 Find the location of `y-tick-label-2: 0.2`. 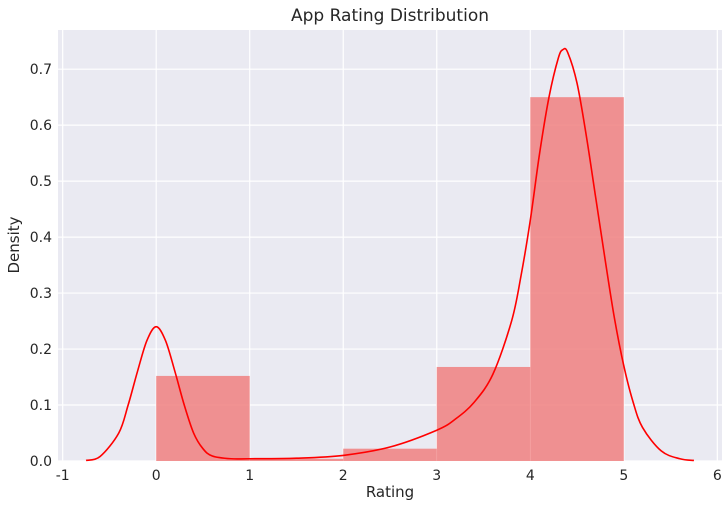

y-tick-label-2: 0.2 is located at coordinates (41, 350).